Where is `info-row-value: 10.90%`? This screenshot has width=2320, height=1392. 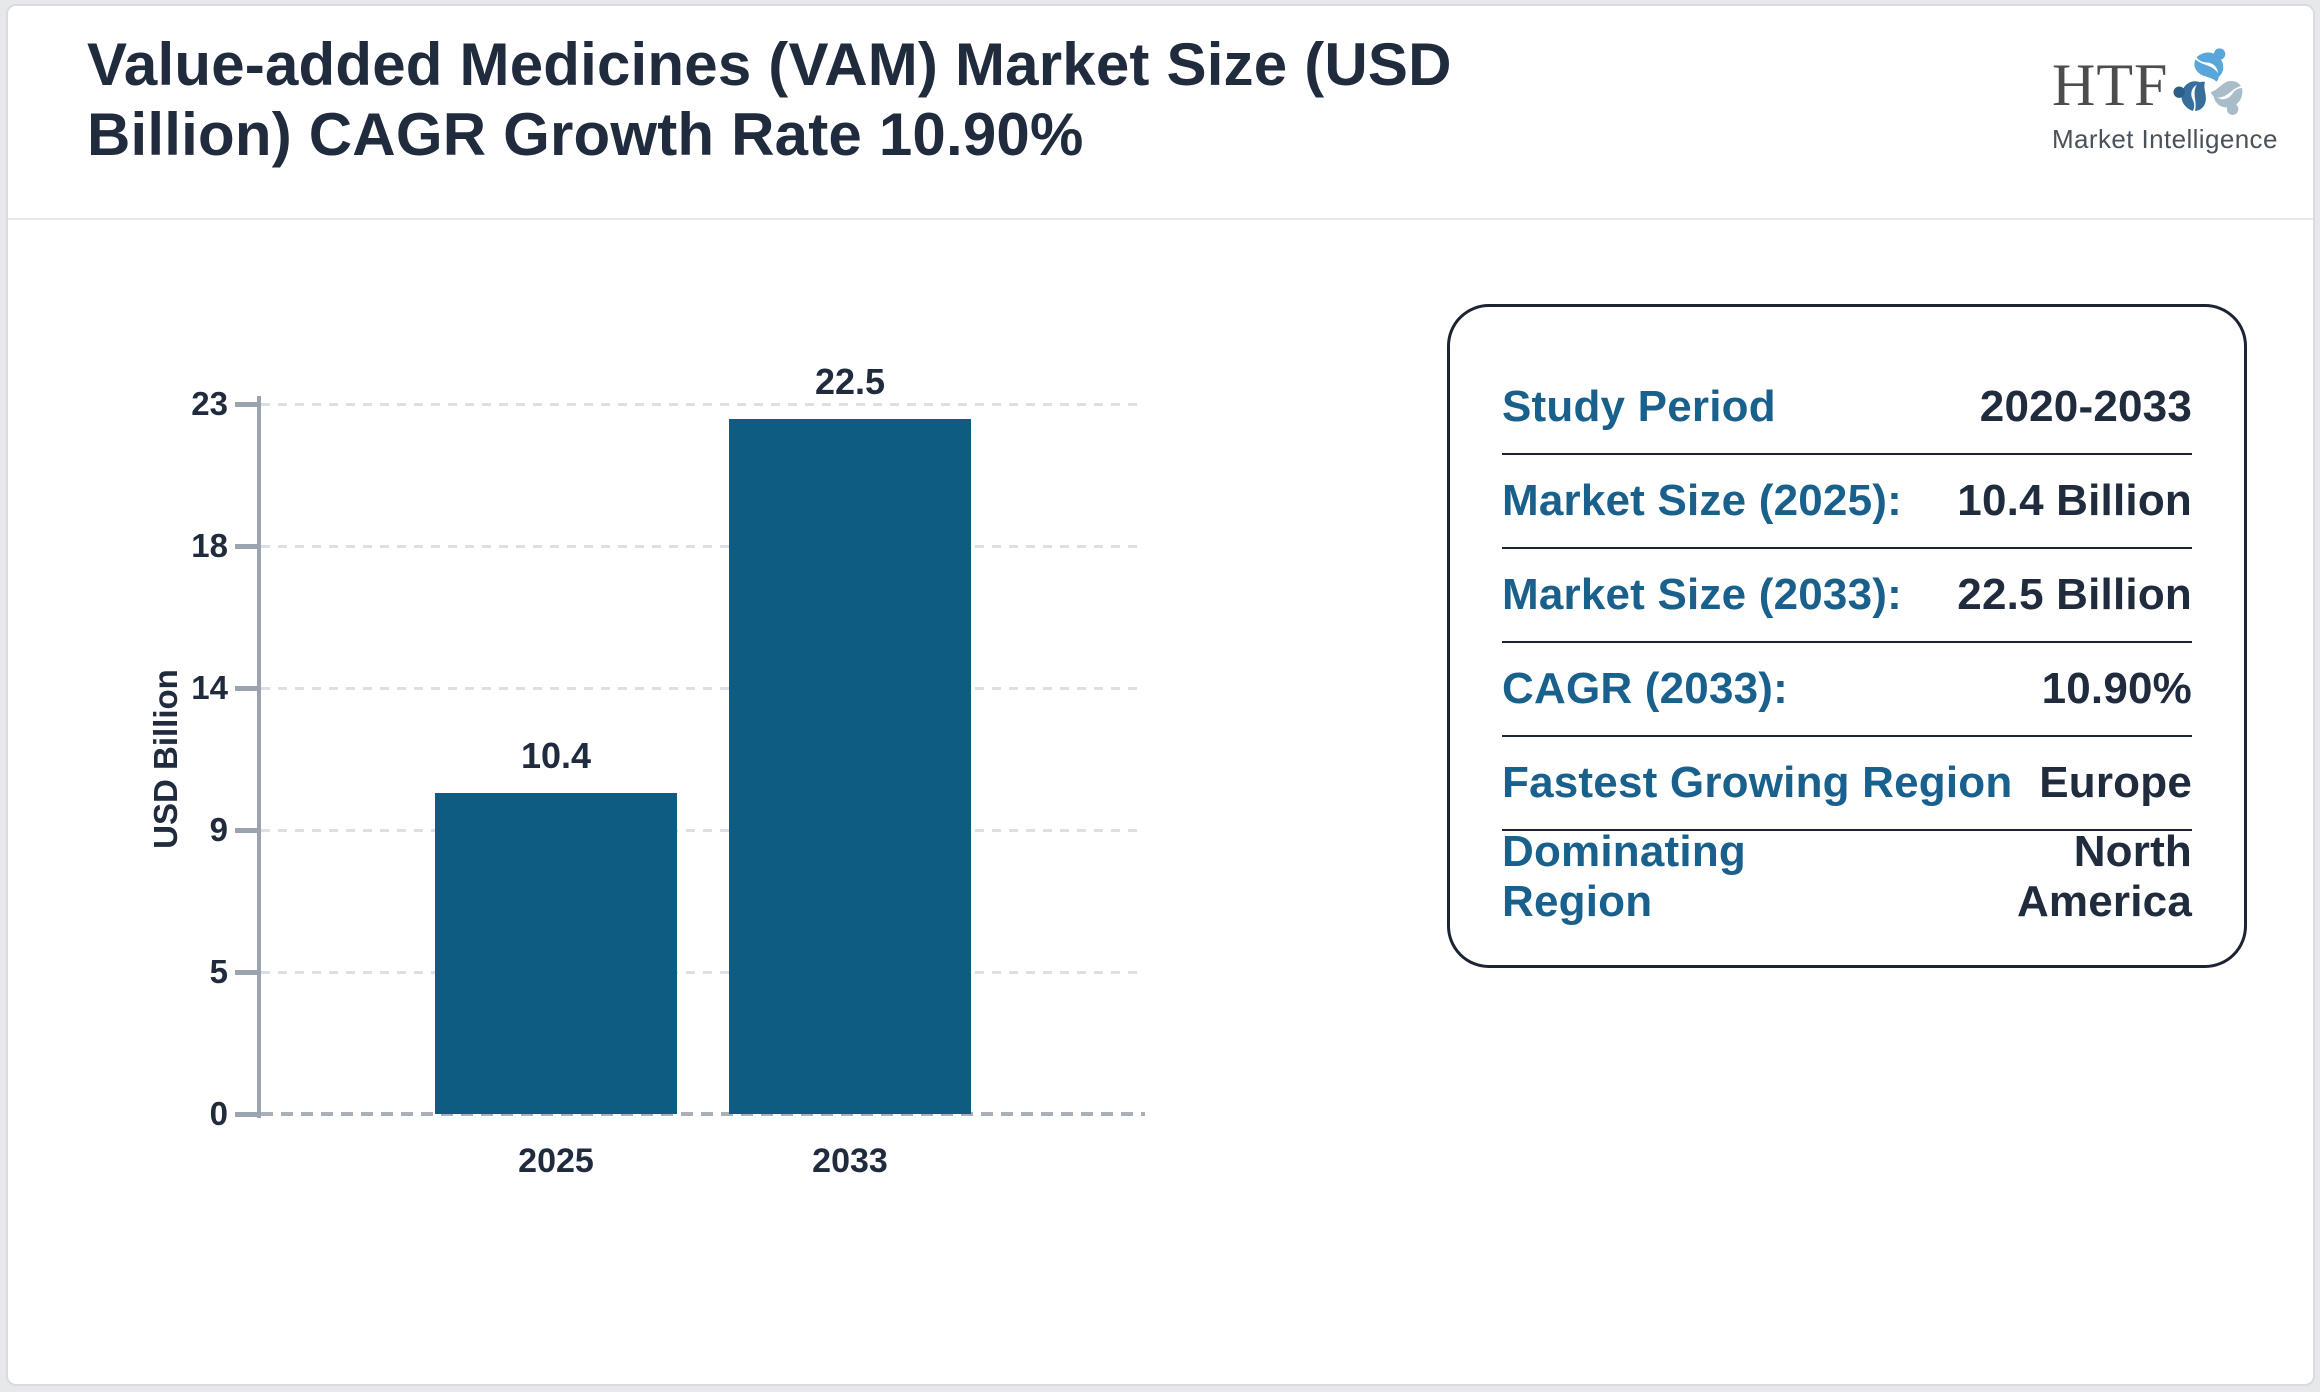
info-row-value: 10.90% is located at coordinates (2116, 688).